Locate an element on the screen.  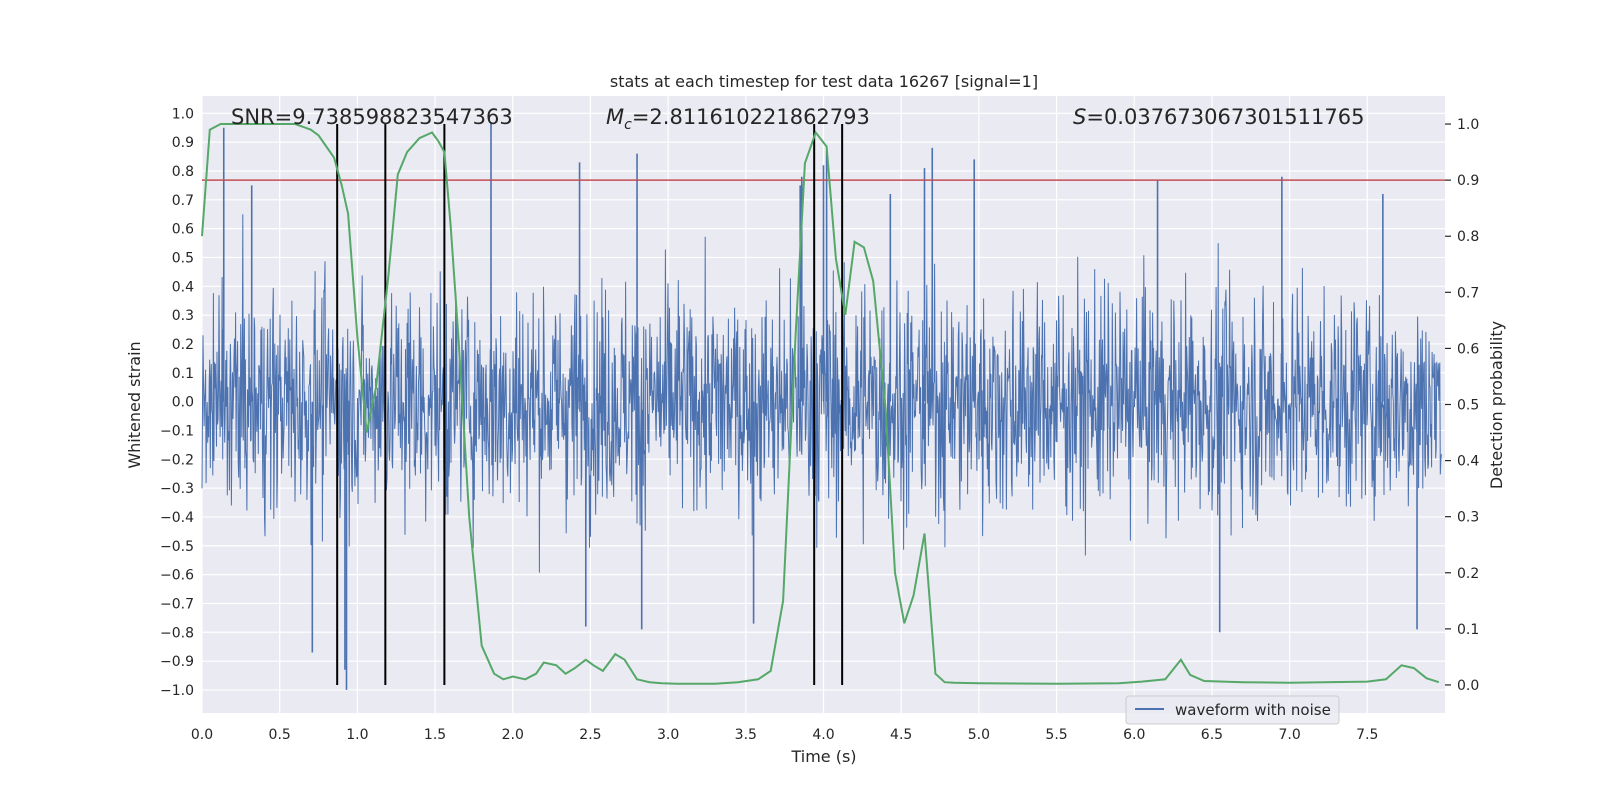
x-tick-label: 5.0 is located at coordinates (979, 735).